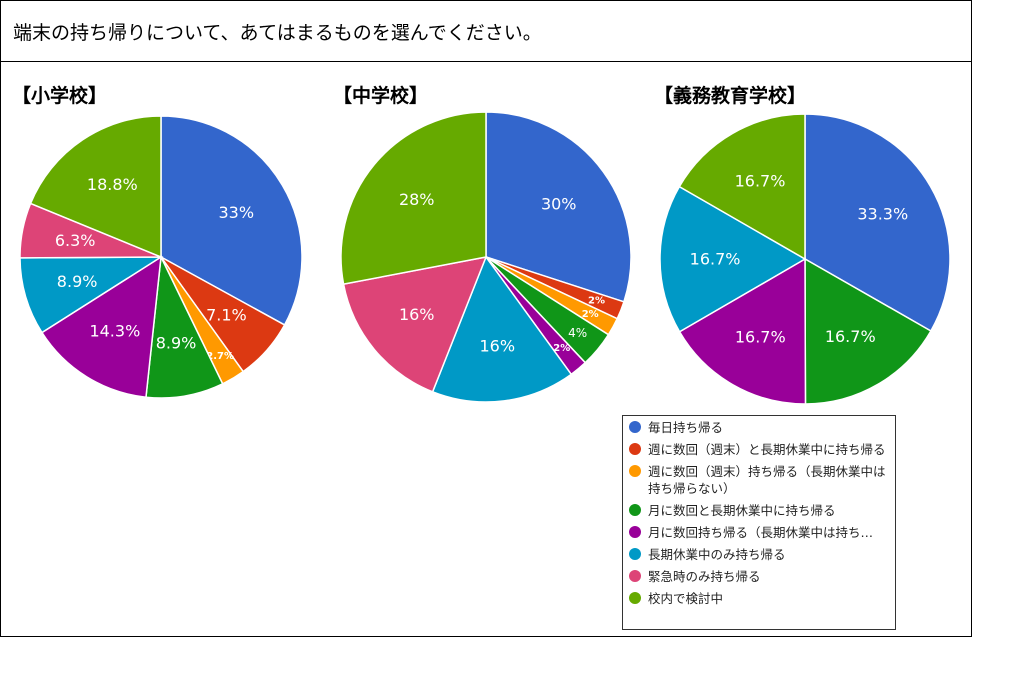  I want to click on legend-label: 週に数回（週末）と長期休業中に持ち帰る, so click(767, 449).